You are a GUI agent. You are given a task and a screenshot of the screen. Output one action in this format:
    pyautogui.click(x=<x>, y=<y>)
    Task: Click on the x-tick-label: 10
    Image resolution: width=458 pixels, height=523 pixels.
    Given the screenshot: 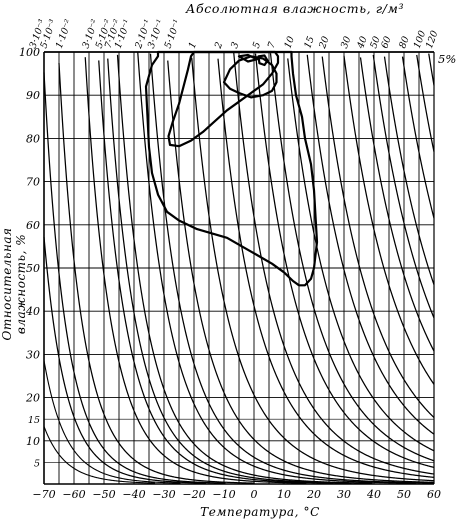 What is the action you would take?
    pyautogui.click(x=284, y=494)
    